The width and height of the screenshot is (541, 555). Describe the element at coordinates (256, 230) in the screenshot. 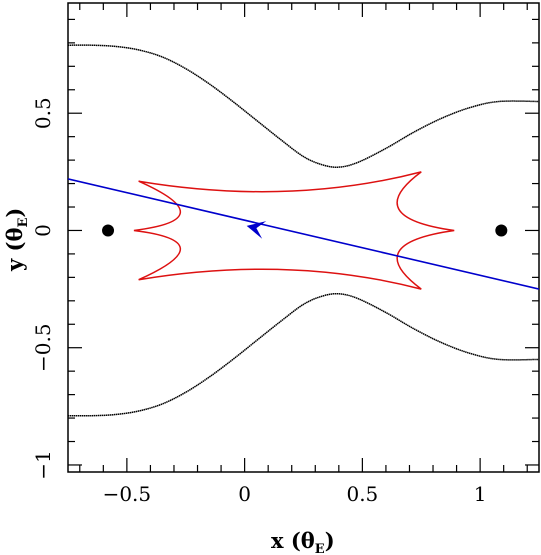

I see `trajectory-arrow` at that location.